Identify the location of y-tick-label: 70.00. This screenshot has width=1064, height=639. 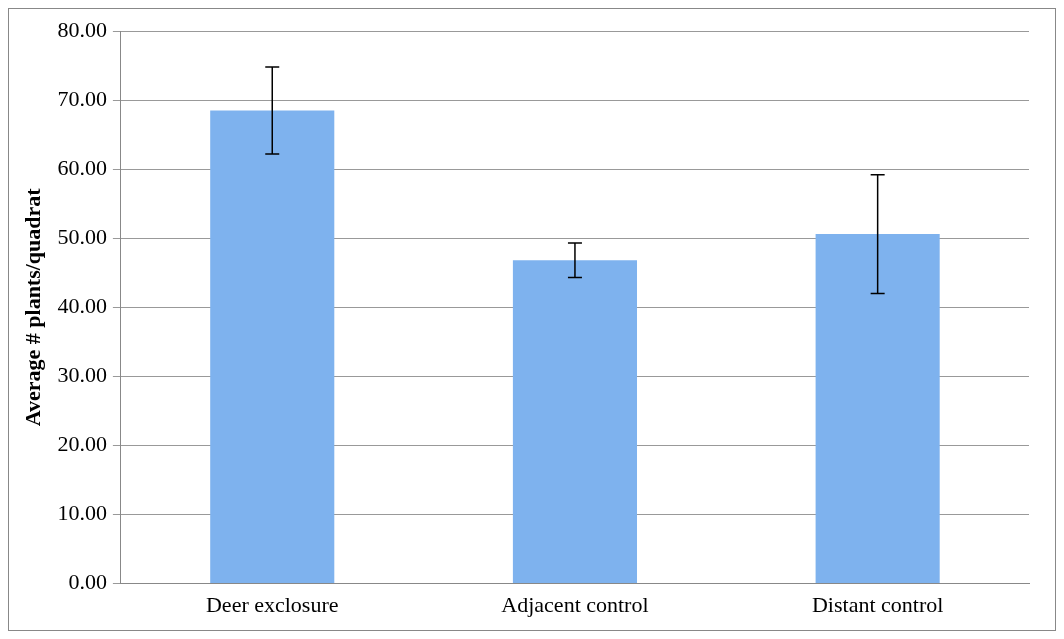
(82, 98).